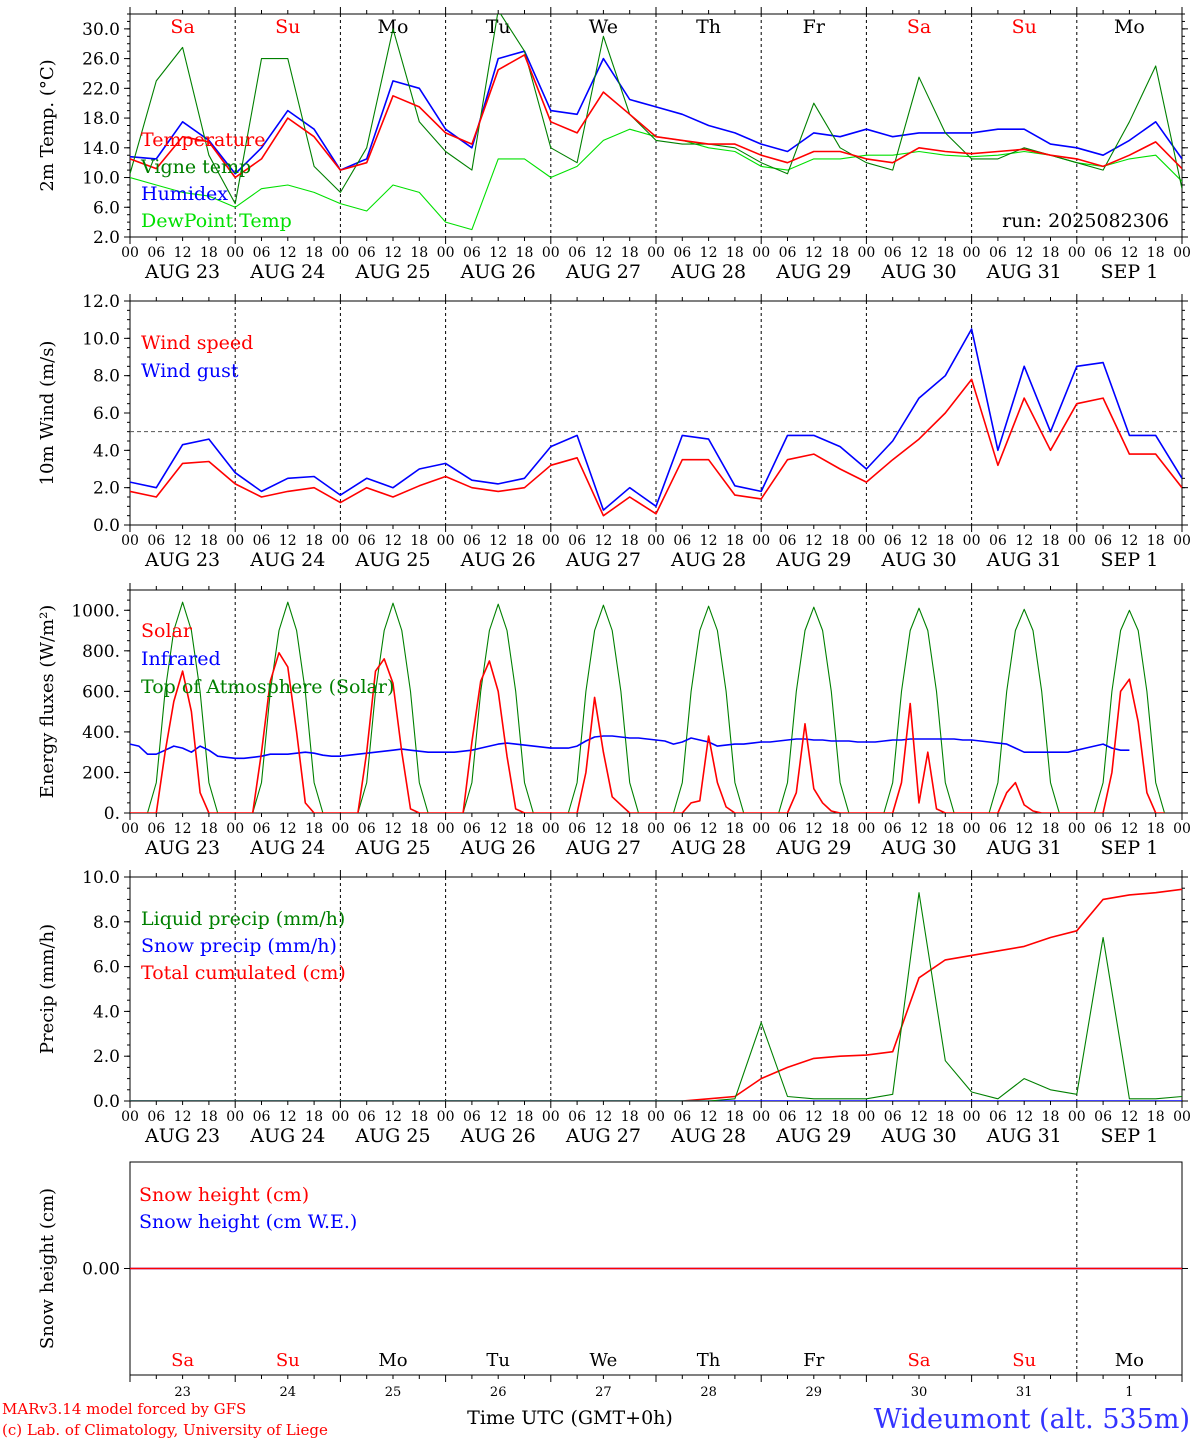 Image resolution: width=1194 pixels, height=1440 pixels. What do you see at coordinates (112, 814) in the screenshot?
I see `y-tick-label: 0.` at bounding box center [112, 814].